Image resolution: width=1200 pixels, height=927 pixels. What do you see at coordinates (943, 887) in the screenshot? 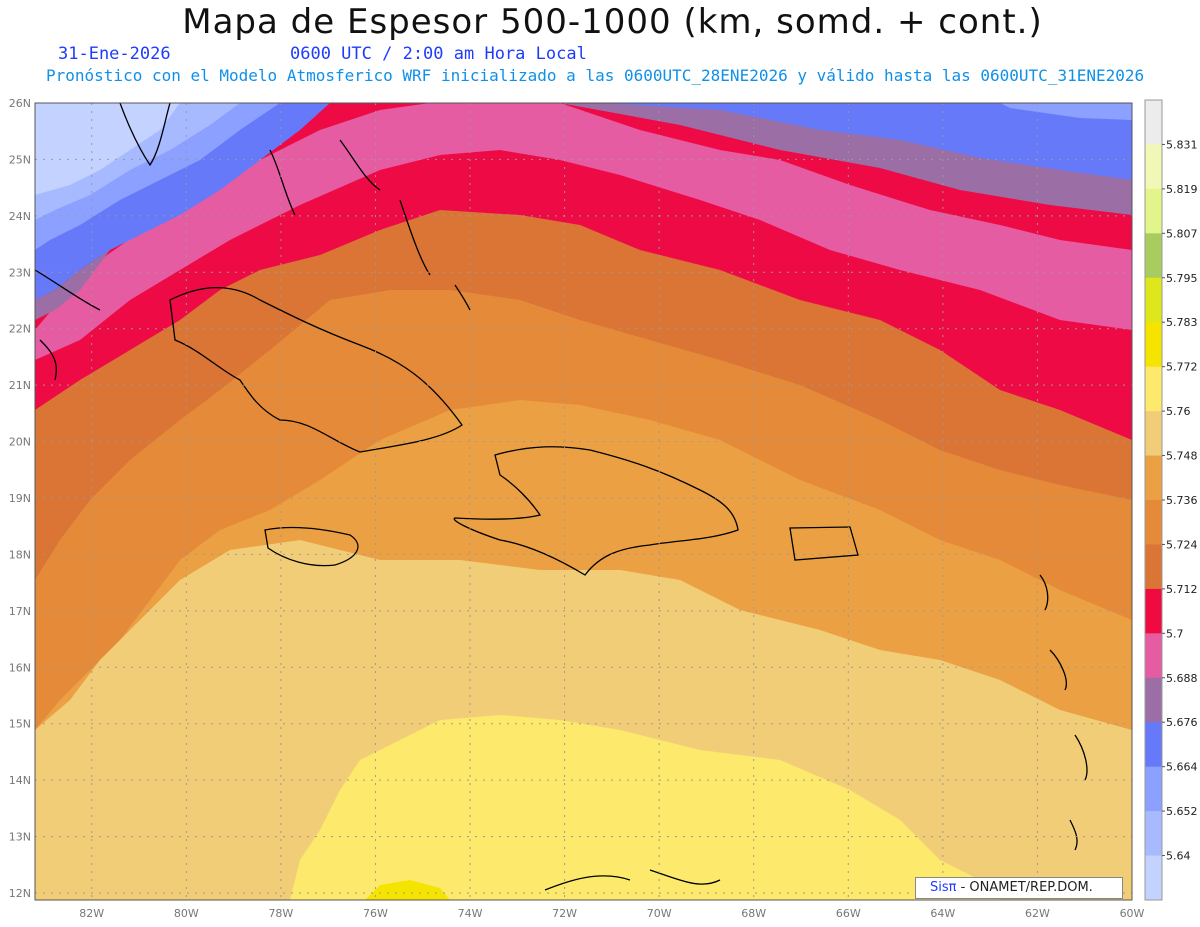
I see `sispi-logo: Sisπ` at bounding box center [943, 887].